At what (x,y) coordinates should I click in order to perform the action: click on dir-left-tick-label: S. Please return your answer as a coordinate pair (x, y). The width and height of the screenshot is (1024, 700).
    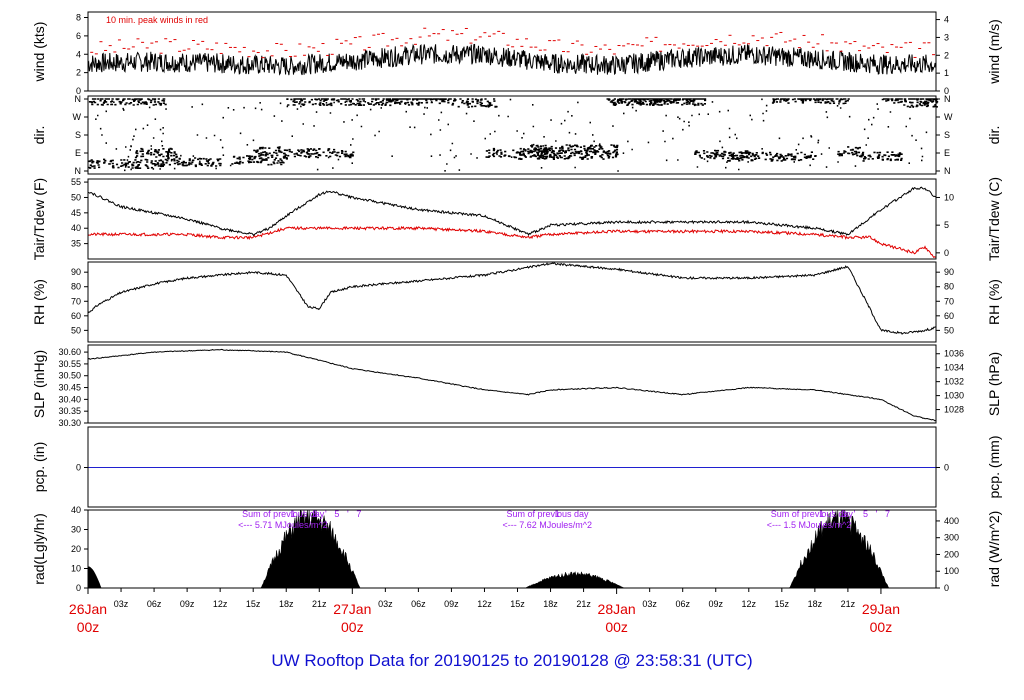
    Looking at the image, I should click on (78, 135).